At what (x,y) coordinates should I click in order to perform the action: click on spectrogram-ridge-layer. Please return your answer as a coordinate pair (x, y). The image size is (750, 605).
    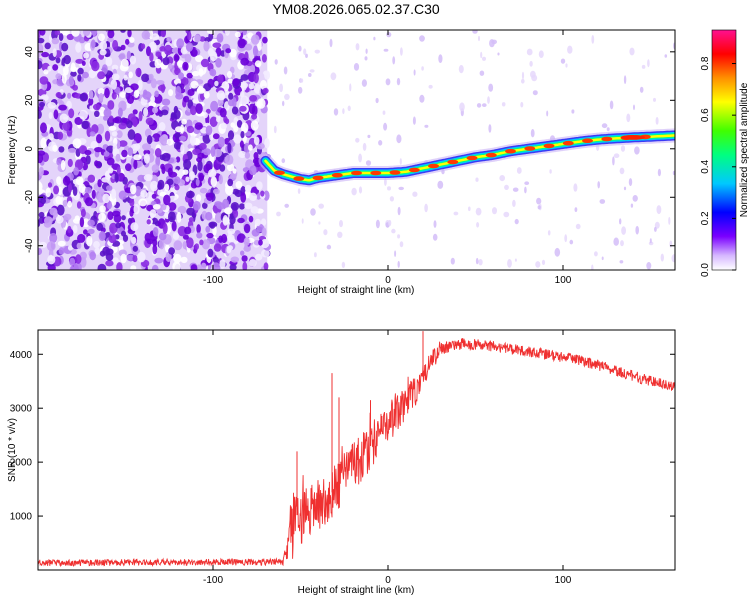
    Looking at the image, I should click on (466, 158).